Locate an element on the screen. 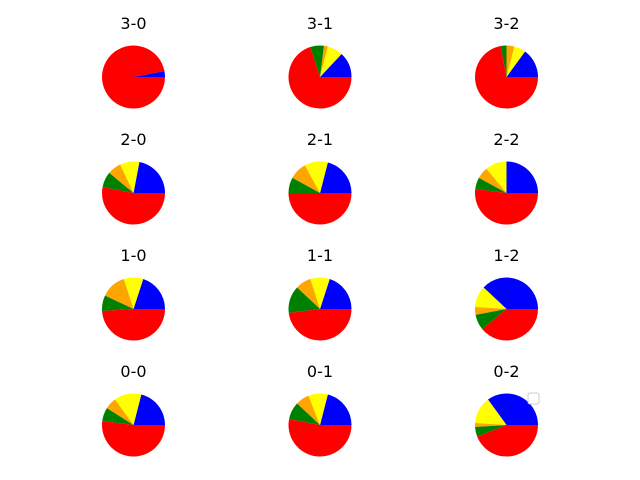 The image size is (640, 480). pie-panel-1-0: 1-0 is located at coordinates (133, 293).